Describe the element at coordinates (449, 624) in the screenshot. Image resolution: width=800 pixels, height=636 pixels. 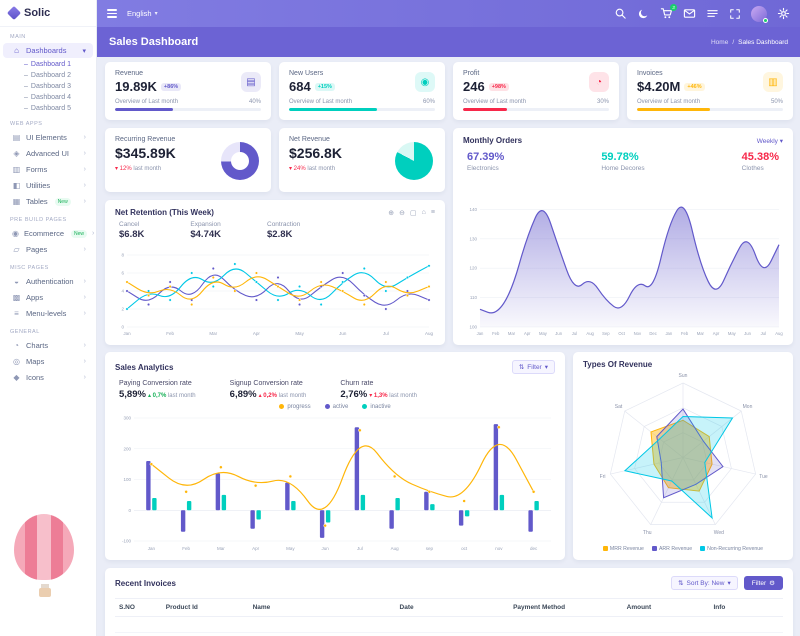
I see `table-row` at that location.